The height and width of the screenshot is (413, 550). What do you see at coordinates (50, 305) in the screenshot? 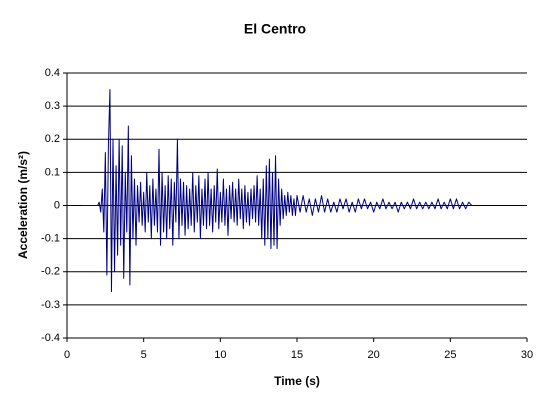
I see `y-tick-label: -0.3` at bounding box center [50, 305].